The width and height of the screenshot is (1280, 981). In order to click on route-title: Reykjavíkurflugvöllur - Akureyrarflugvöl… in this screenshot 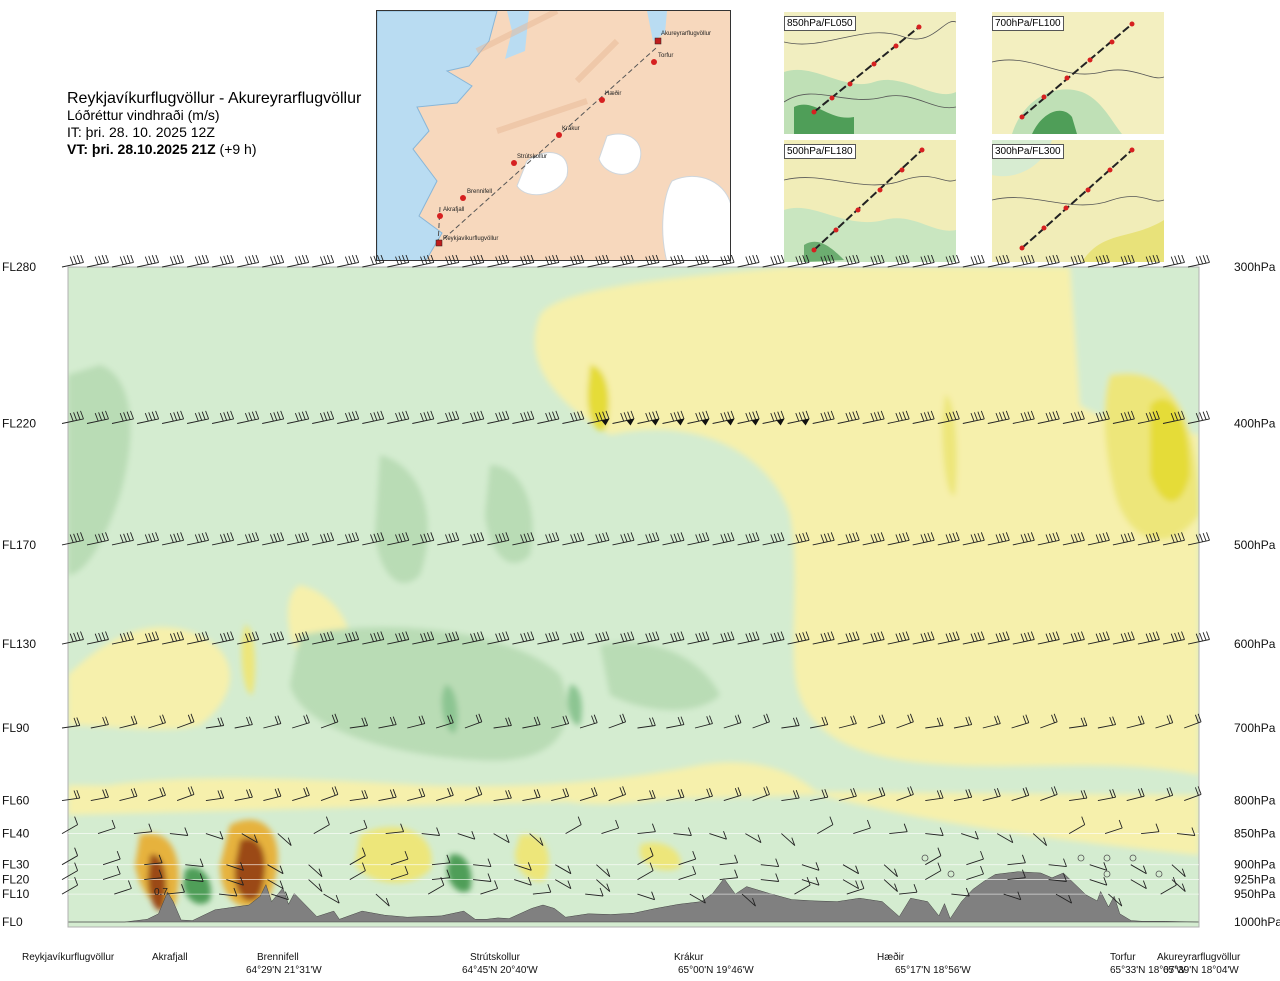, I will do `click(214, 98)`.